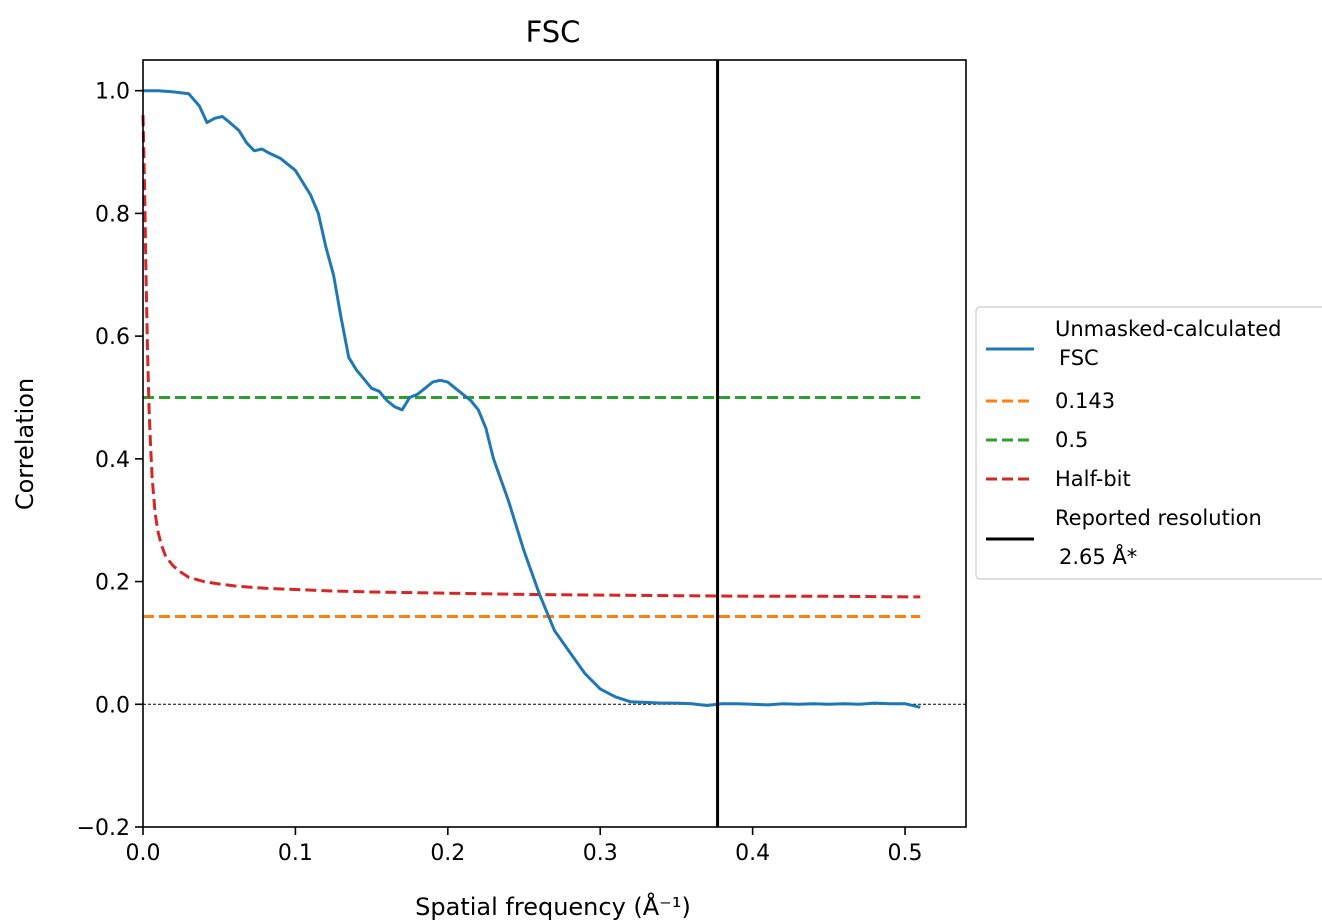  What do you see at coordinates (112, 705) in the screenshot?
I see `y-tick-label: 0.0` at bounding box center [112, 705].